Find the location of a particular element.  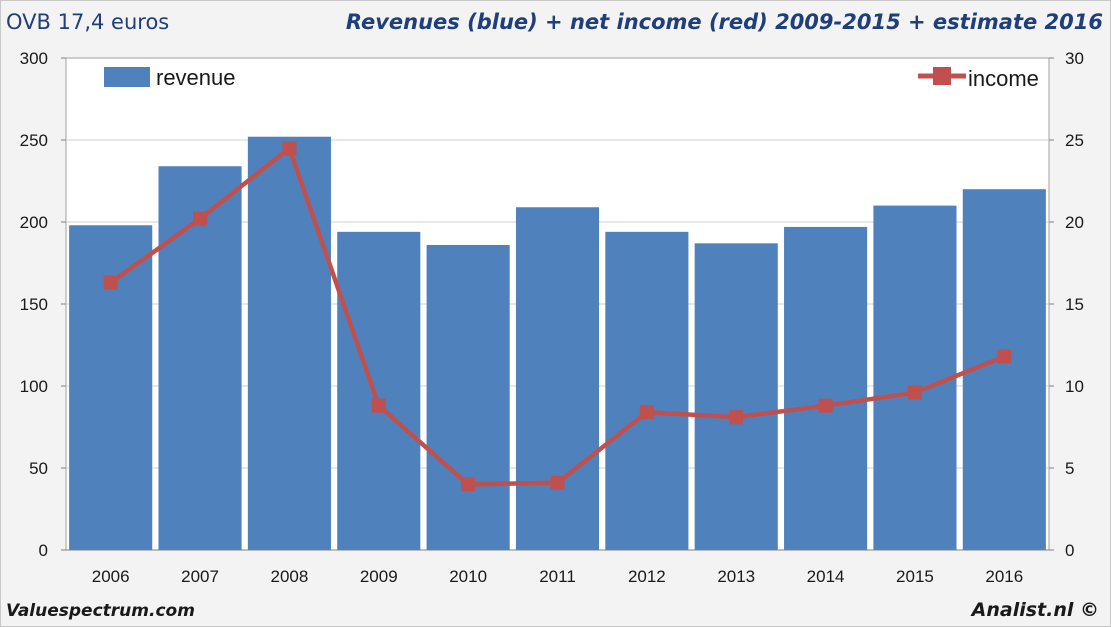

right-tick-label: 30 is located at coordinates (1074, 58).